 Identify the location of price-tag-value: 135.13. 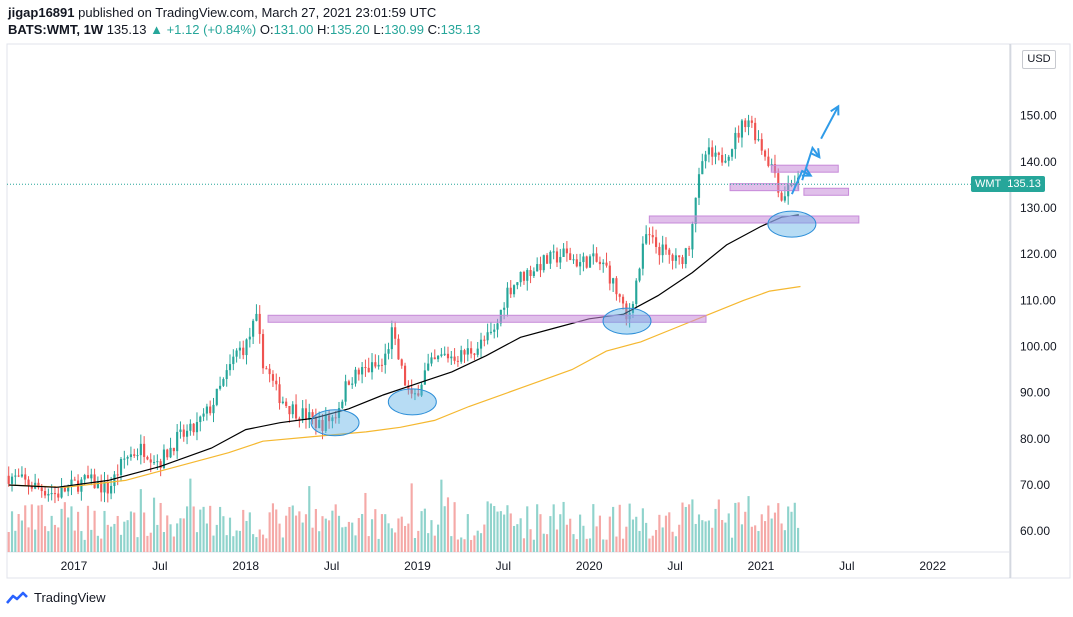
(1024, 184).